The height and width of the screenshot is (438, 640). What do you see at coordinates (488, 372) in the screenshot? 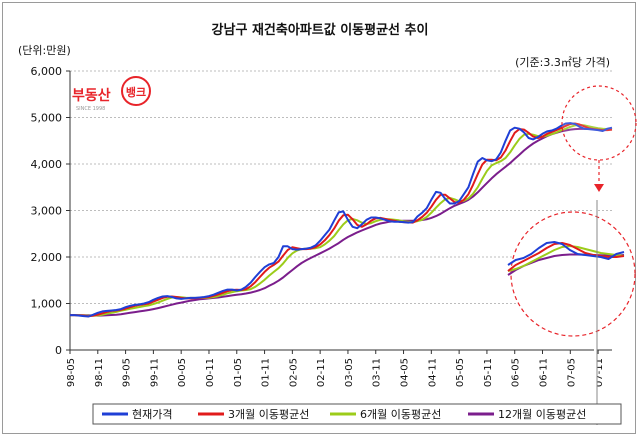
I see `x-tick-label: 05-11` at bounding box center [488, 372].